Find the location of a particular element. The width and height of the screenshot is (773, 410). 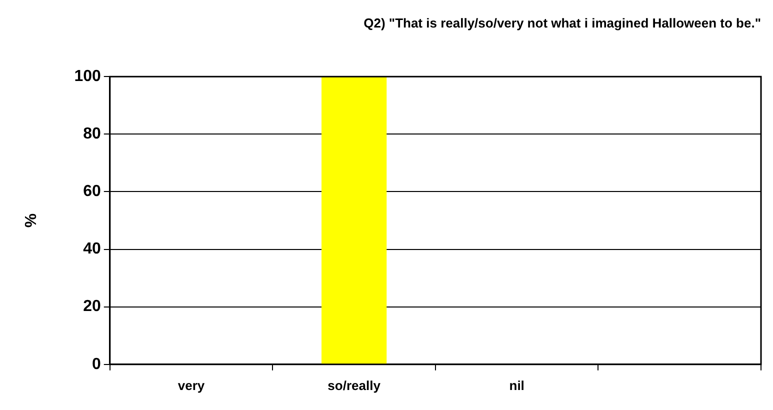

x-tick-label: nil is located at coordinates (516, 385).